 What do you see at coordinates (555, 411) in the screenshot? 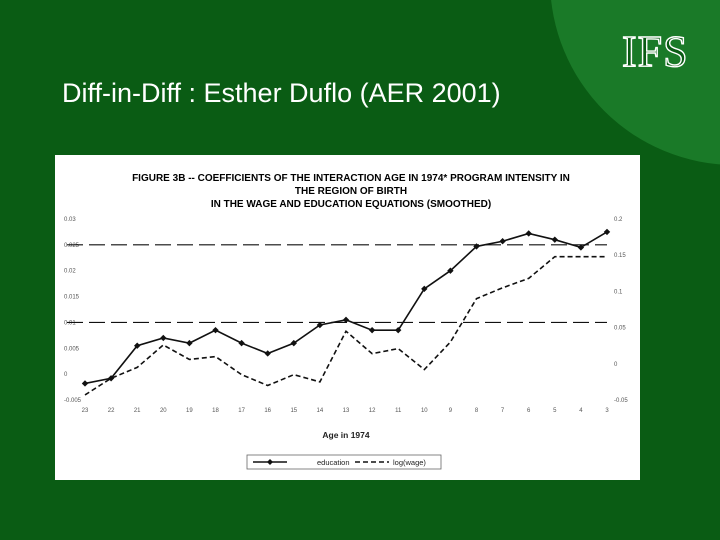
I see `x-tick-label: 5` at bounding box center [555, 411].